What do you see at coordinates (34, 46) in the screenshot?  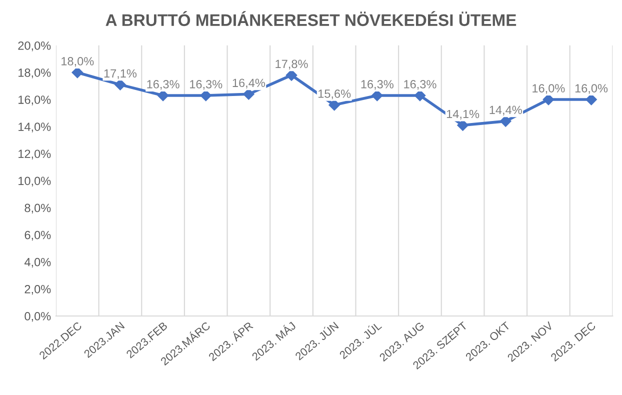 I see `y-tick-label: 20,0%` at bounding box center [34, 46].